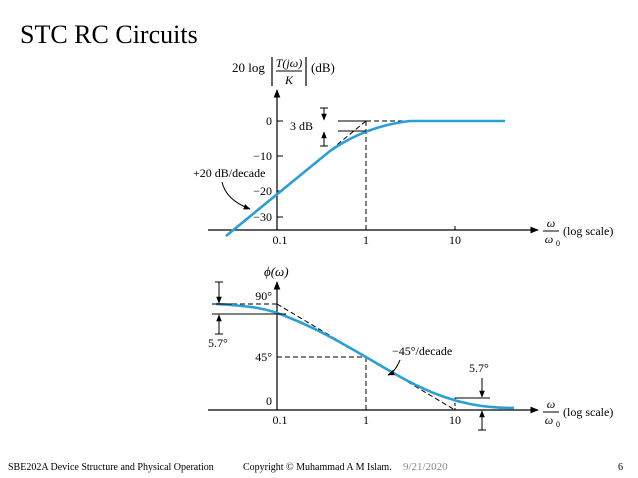 This screenshot has height=478, width=638. Describe the element at coordinates (317, 467) in the screenshot. I see `footer-copyright: Copyright © Muhammad A M Islam.` at that location.